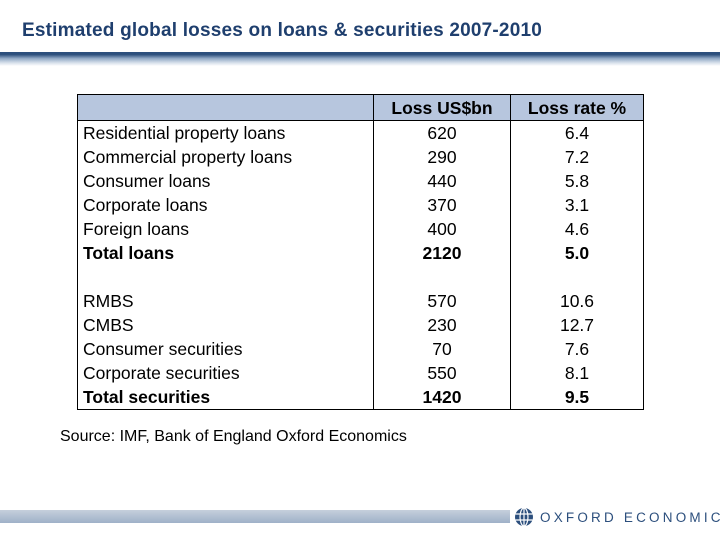 The height and width of the screenshot is (540, 720). I want to click on row-rate: 7.2, so click(577, 157).